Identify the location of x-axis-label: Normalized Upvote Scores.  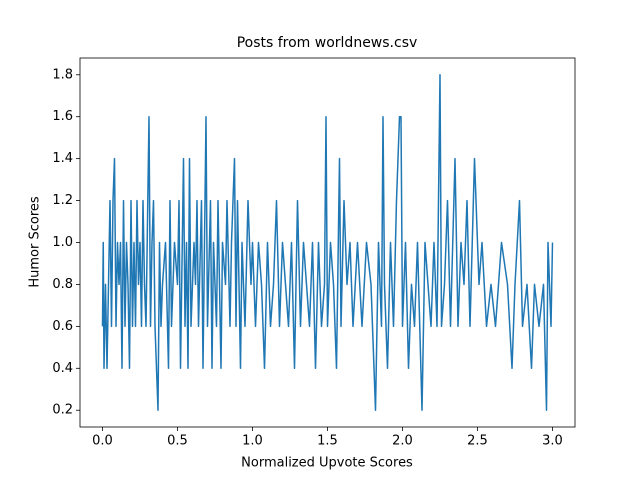
(327, 463).